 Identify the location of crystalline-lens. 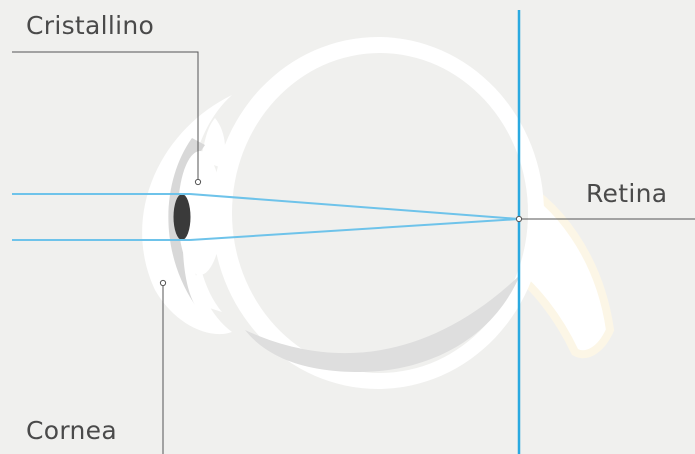
(200, 213).